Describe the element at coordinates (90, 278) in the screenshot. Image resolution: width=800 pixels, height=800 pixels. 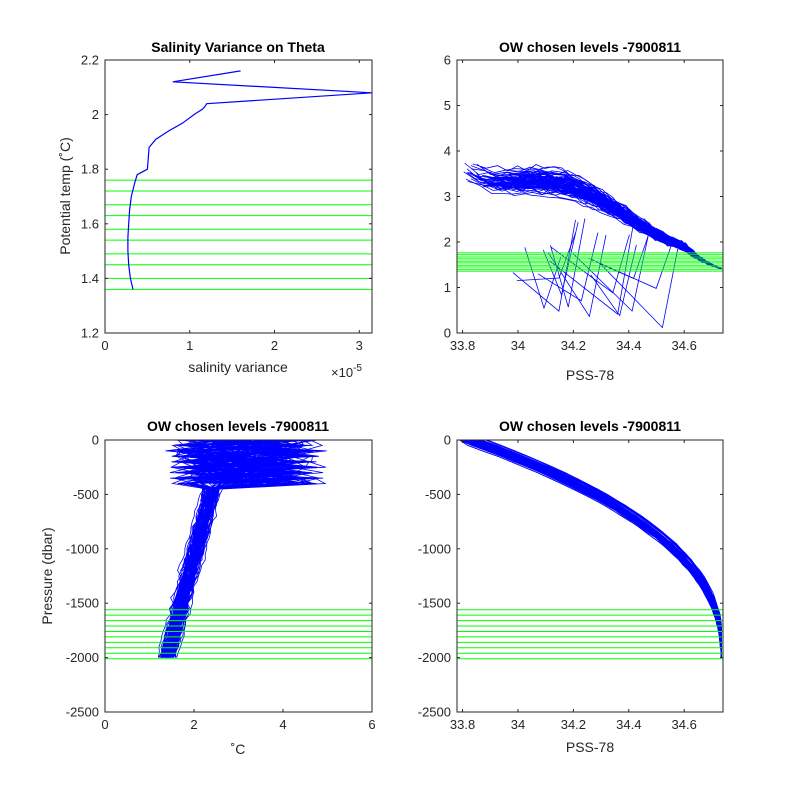
I see `y-tick-label: 1.4` at that location.